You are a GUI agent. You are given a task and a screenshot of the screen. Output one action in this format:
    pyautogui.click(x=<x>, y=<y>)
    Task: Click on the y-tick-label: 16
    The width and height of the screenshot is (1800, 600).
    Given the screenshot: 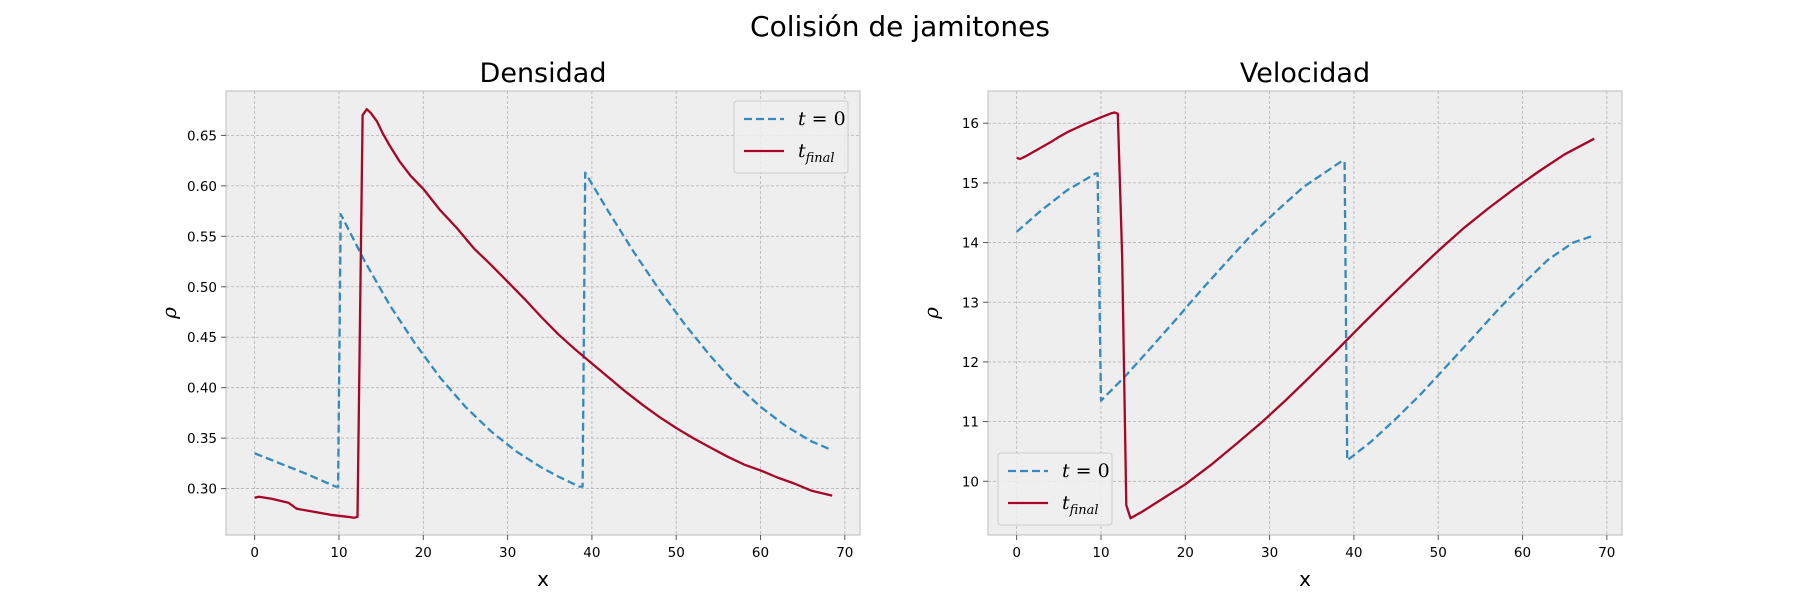 What is the action you would take?
    pyautogui.click(x=970, y=124)
    